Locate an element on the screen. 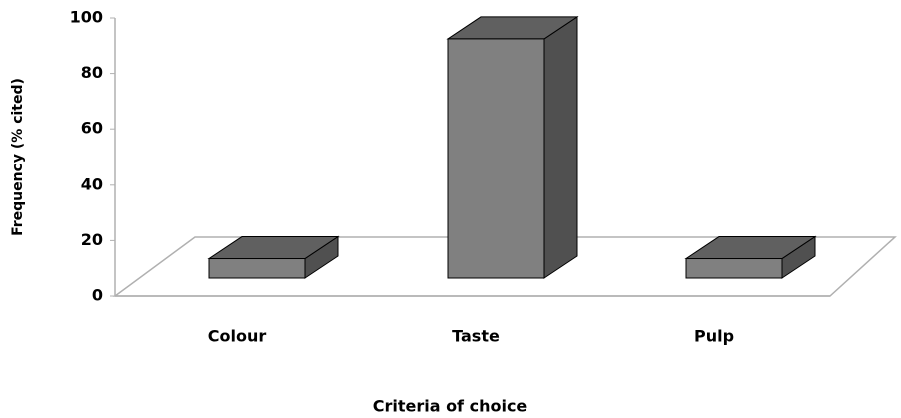 This screenshot has height=418, width=901. y-tick-label: 0 is located at coordinates (97, 295).